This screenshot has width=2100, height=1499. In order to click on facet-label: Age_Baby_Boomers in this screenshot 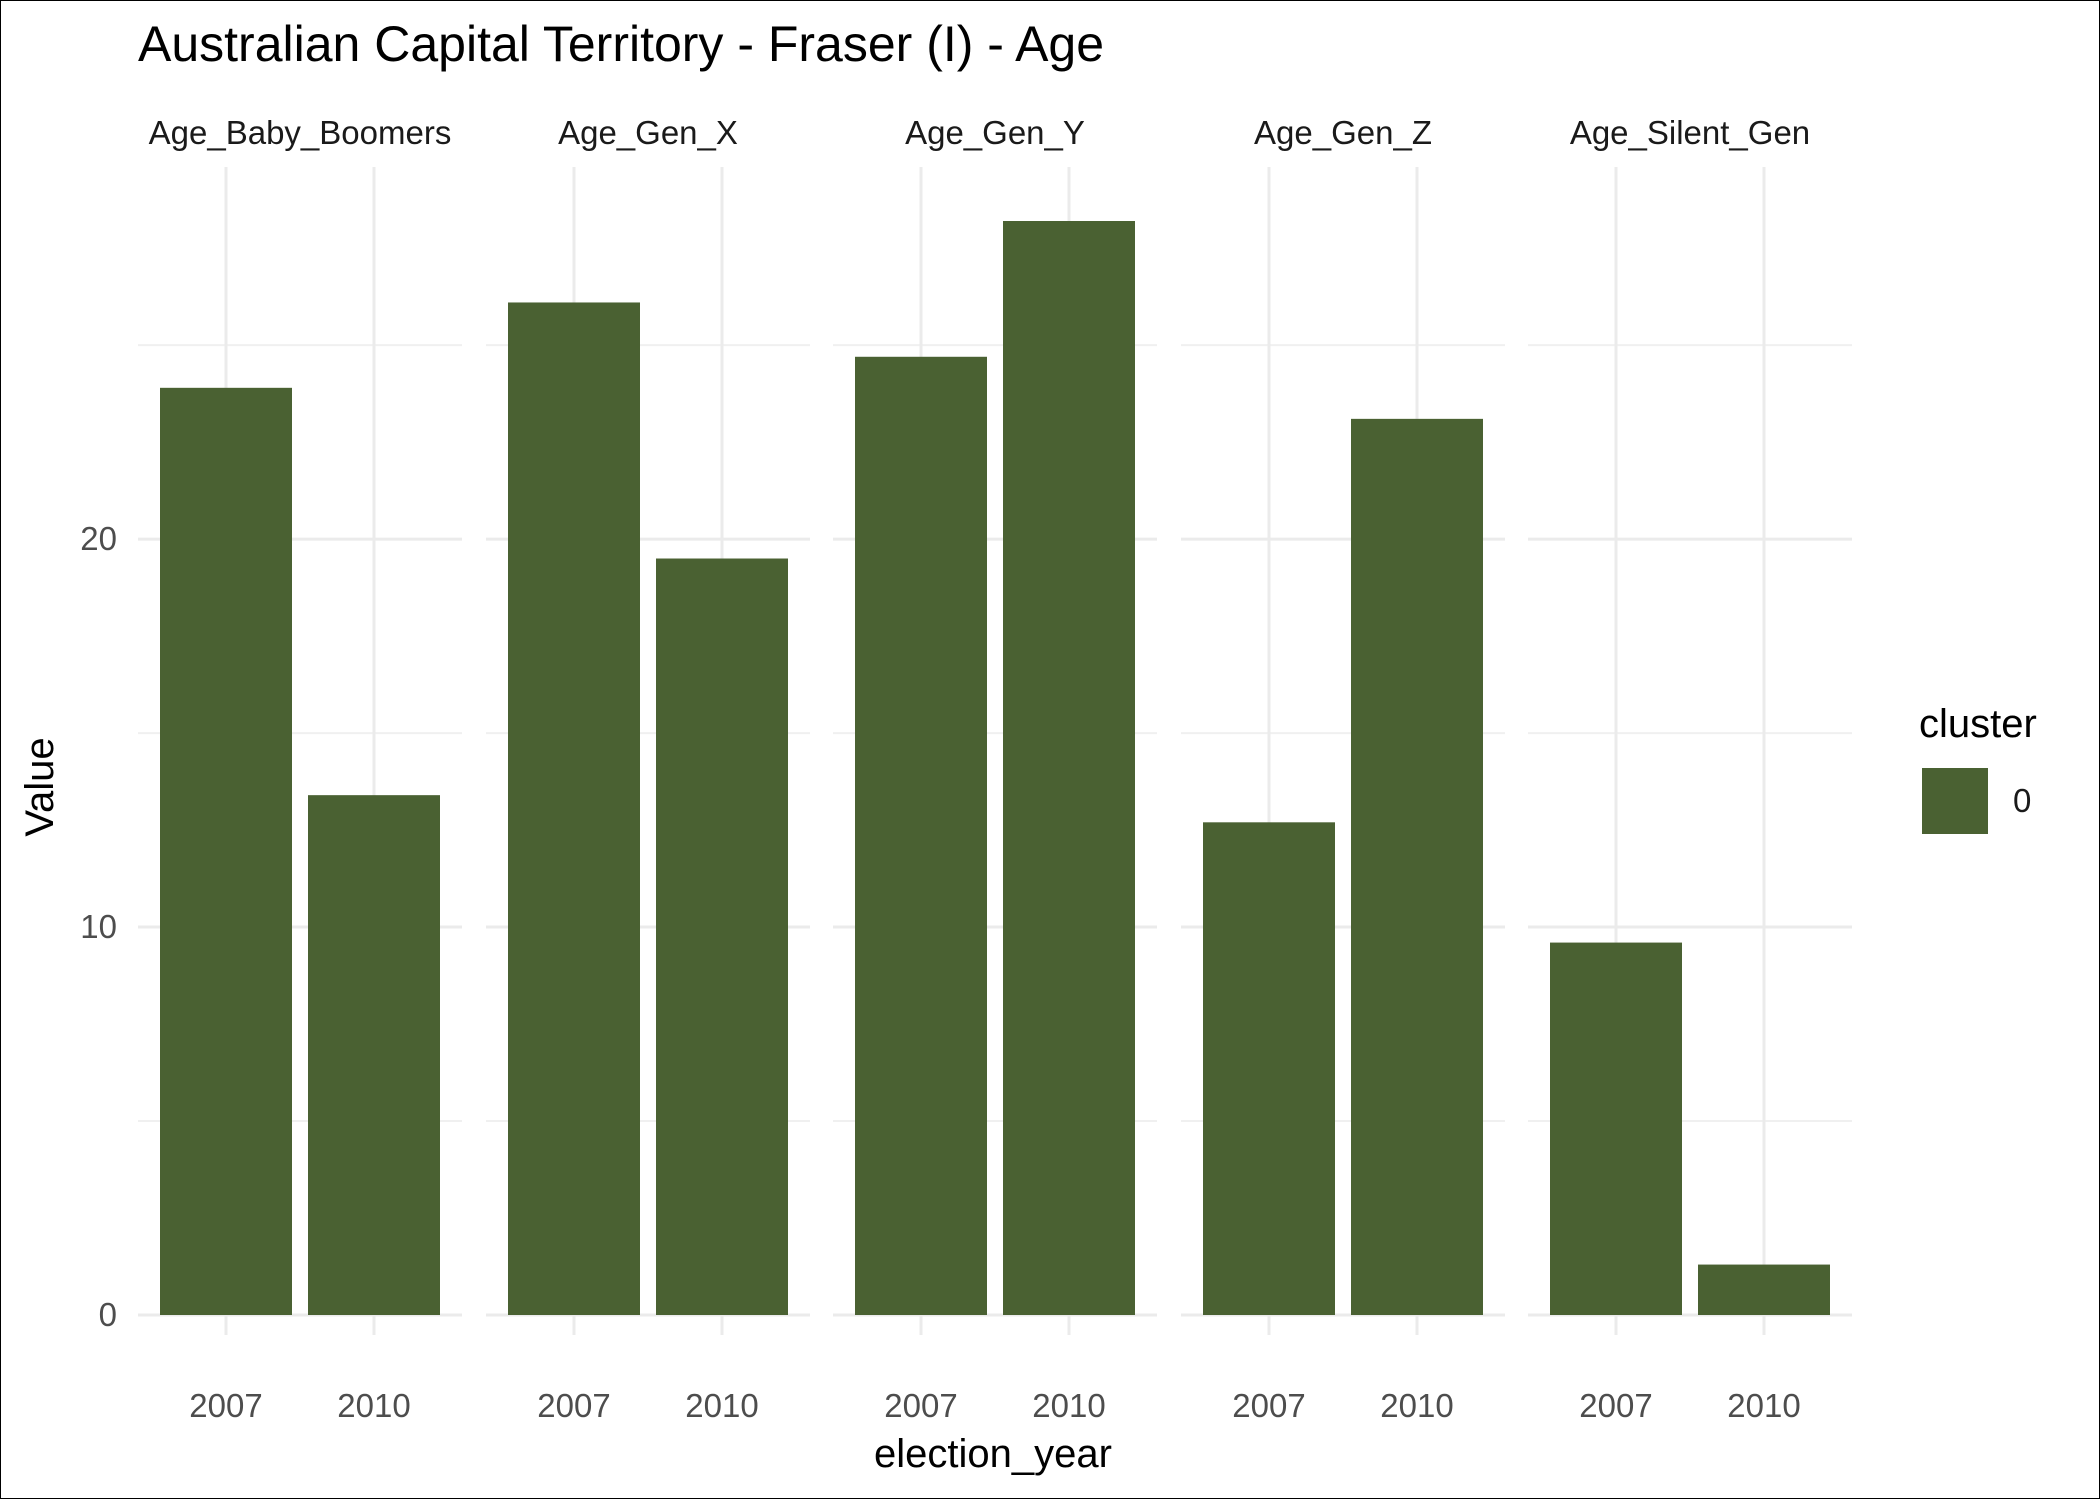, I will do `click(300, 132)`.